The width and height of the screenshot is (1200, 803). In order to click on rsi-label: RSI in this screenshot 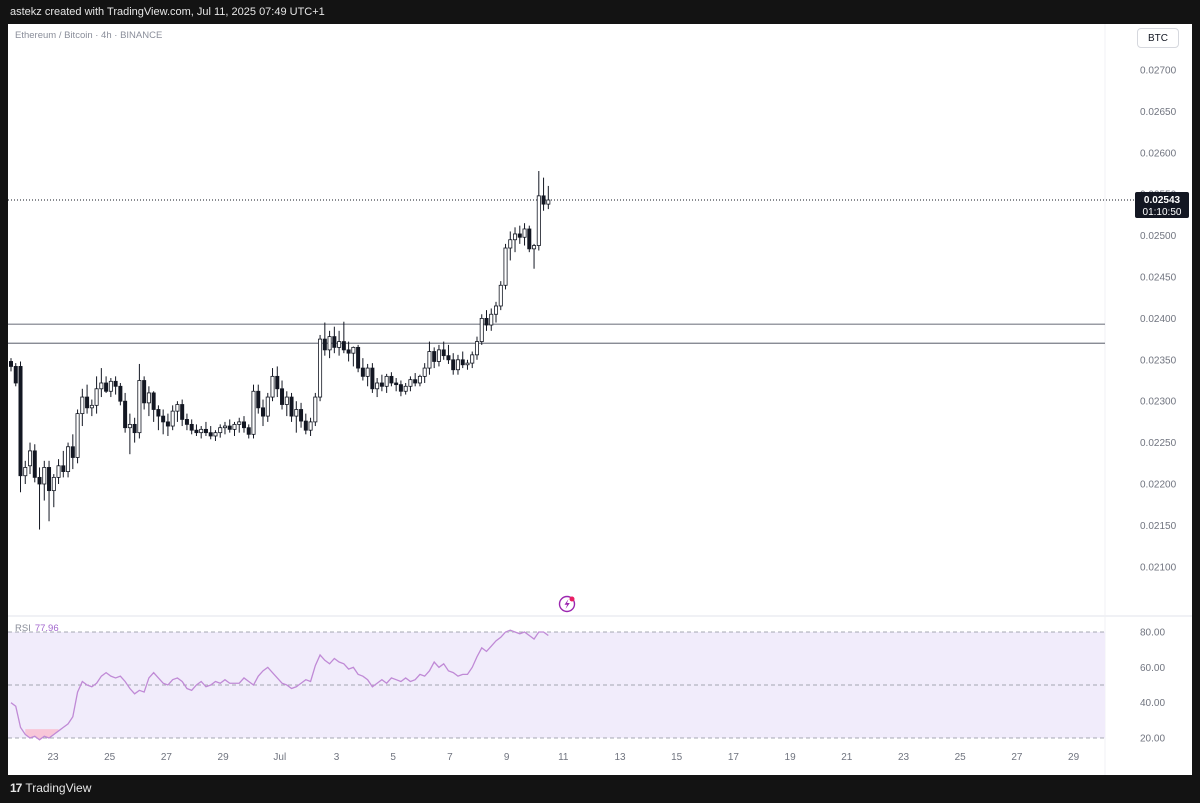, I will do `click(23, 628)`.